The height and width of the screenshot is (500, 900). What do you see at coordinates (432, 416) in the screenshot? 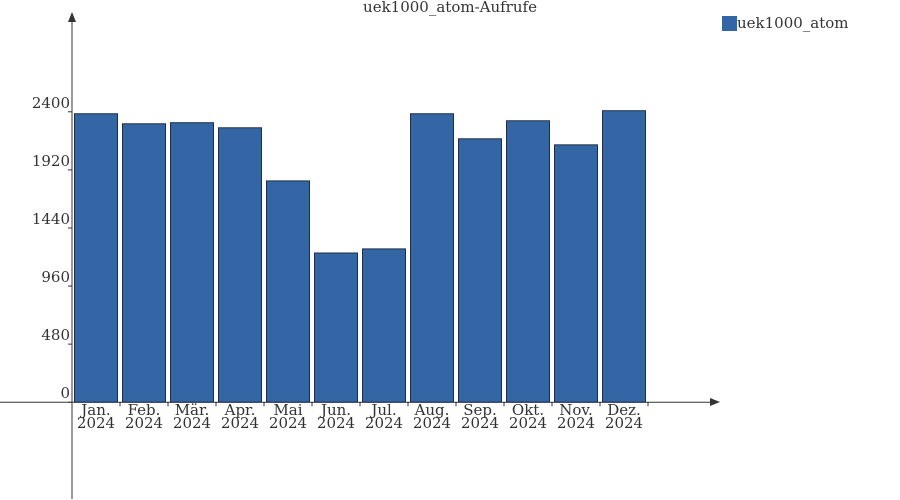
I see `x-tick-label: Aug. 2024` at bounding box center [432, 416].